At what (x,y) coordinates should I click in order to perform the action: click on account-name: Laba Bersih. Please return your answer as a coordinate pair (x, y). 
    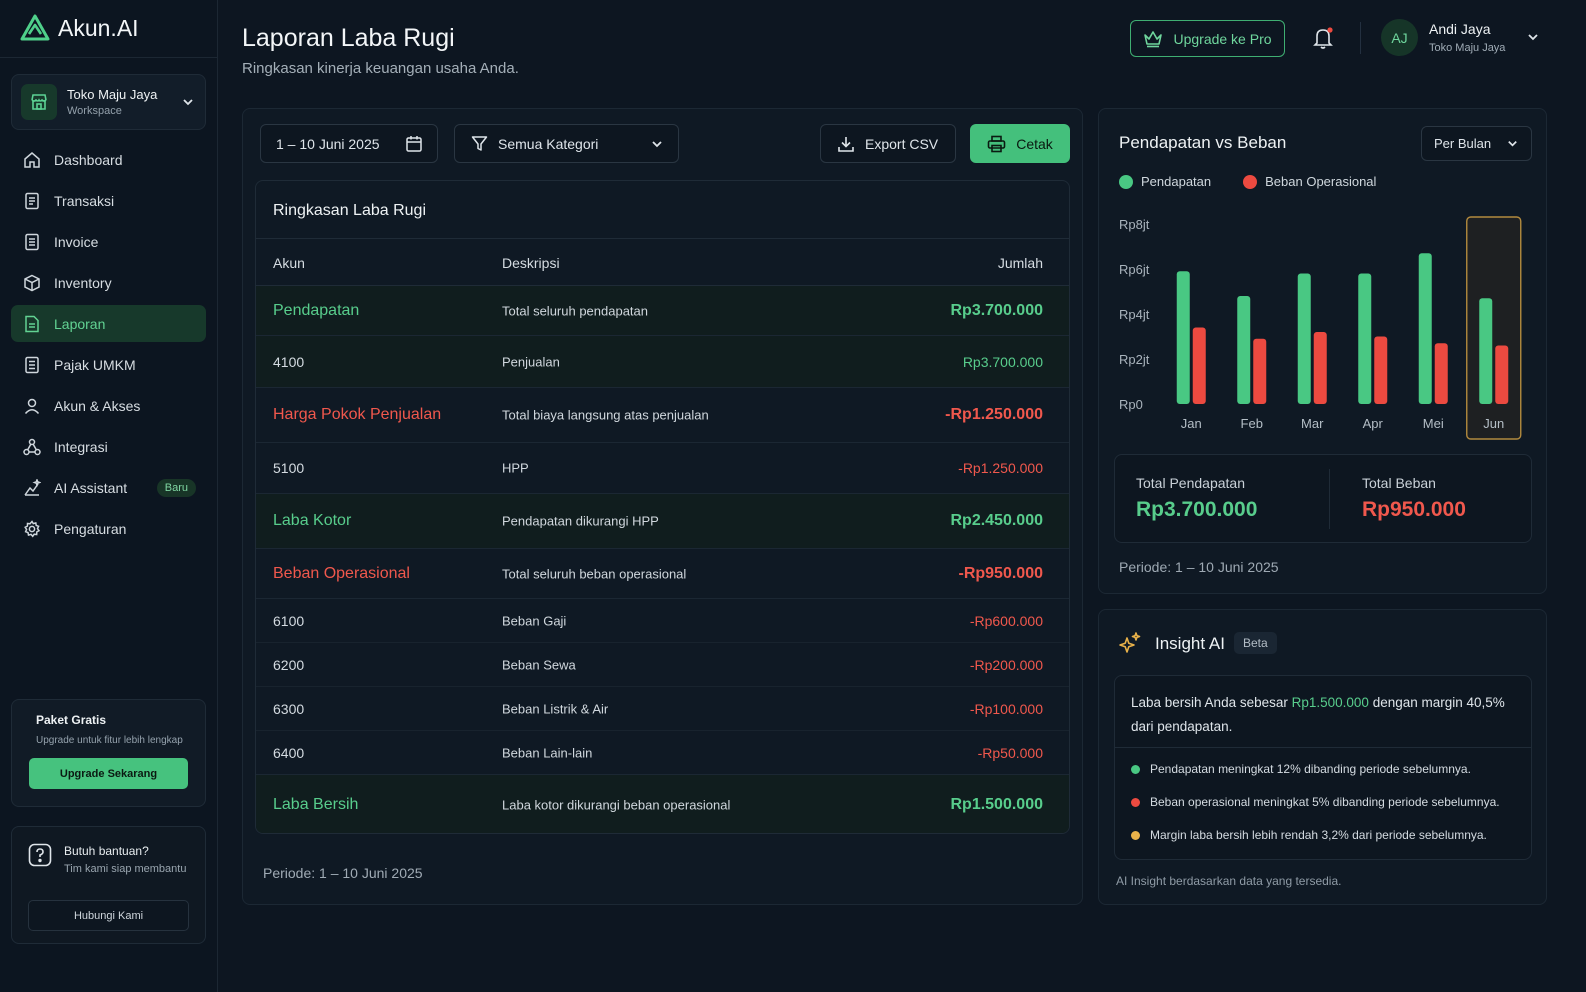
    Looking at the image, I should click on (316, 804).